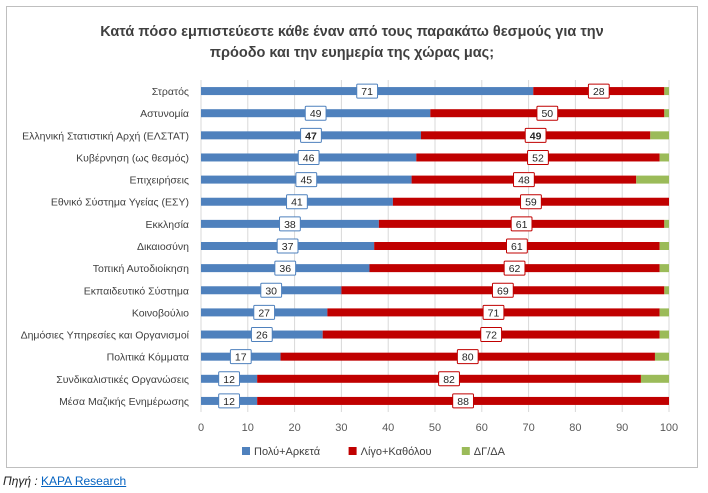  What do you see at coordinates (167, 225) in the screenshot?
I see `category-label: Εκκλησία` at bounding box center [167, 225].